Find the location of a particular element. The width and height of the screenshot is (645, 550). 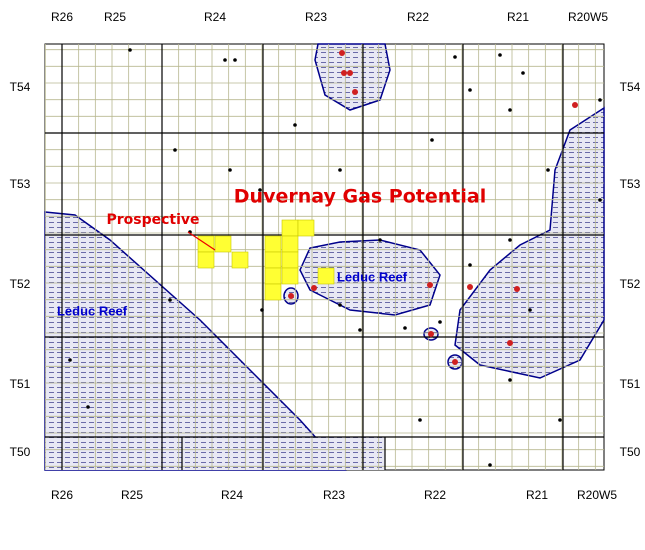

map-title: Duvernay Gas Potential is located at coordinates (360, 197).